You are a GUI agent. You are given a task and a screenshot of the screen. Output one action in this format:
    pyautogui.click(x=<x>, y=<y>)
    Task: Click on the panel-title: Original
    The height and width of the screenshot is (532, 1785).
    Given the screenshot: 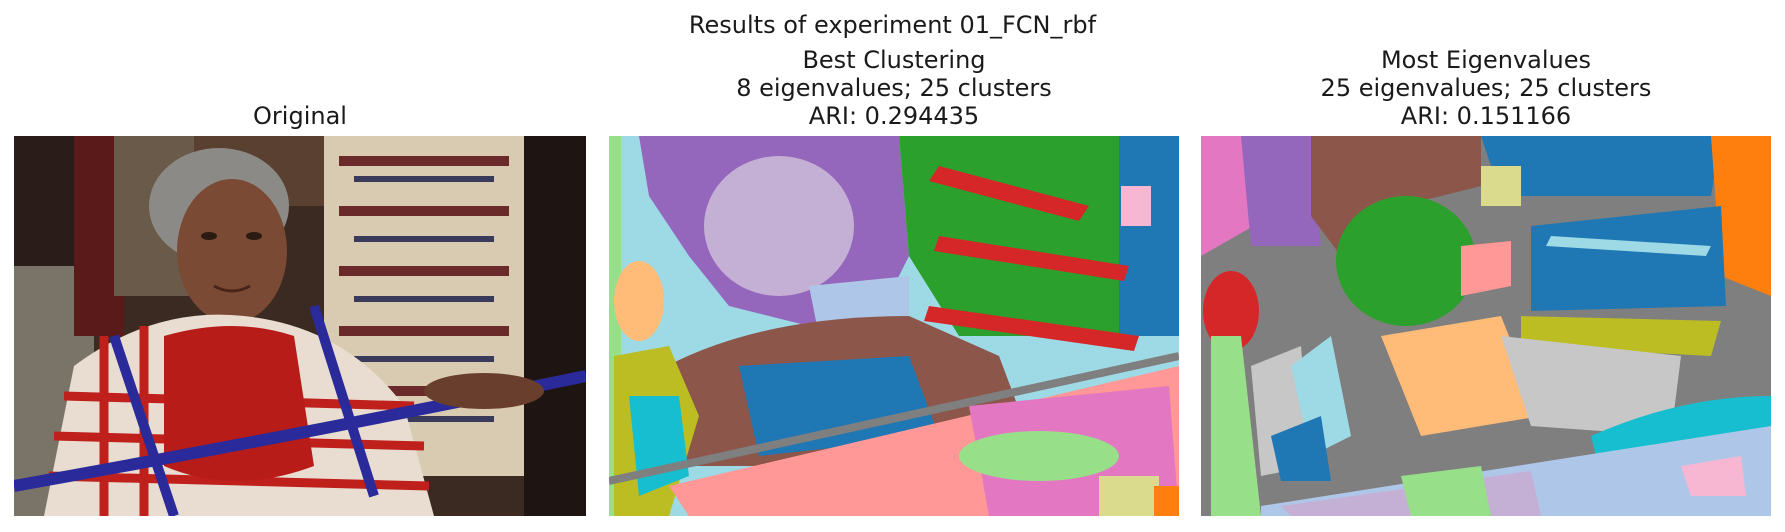 What is the action you would take?
    pyautogui.click(x=300, y=116)
    